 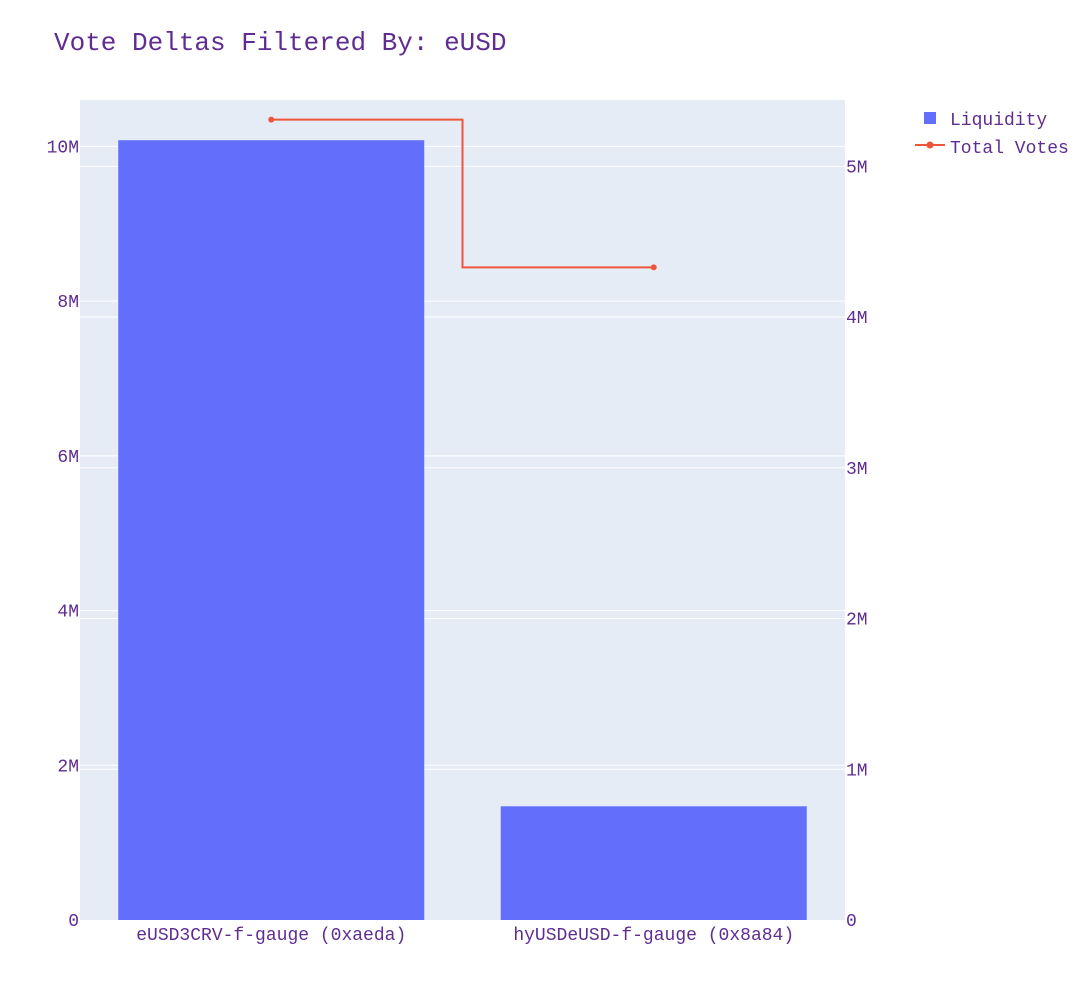 What do you see at coordinates (653, 936) in the screenshot?
I see `x-tick-label: hyUSDeUSD-f-gauge (0x8a84)` at bounding box center [653, 936].